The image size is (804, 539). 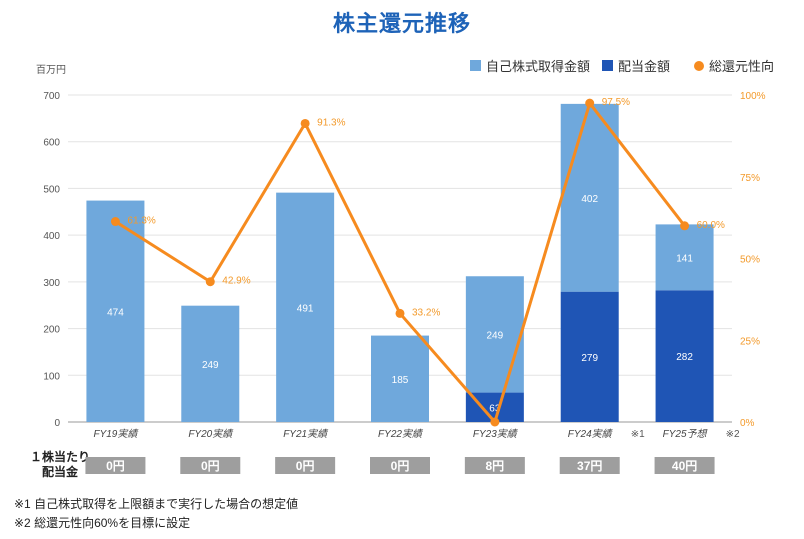 What do you see at coordinates (747, 423) in the screenshot?
I see `y2-tick-label: 0%` at bounding box center [747, 423].